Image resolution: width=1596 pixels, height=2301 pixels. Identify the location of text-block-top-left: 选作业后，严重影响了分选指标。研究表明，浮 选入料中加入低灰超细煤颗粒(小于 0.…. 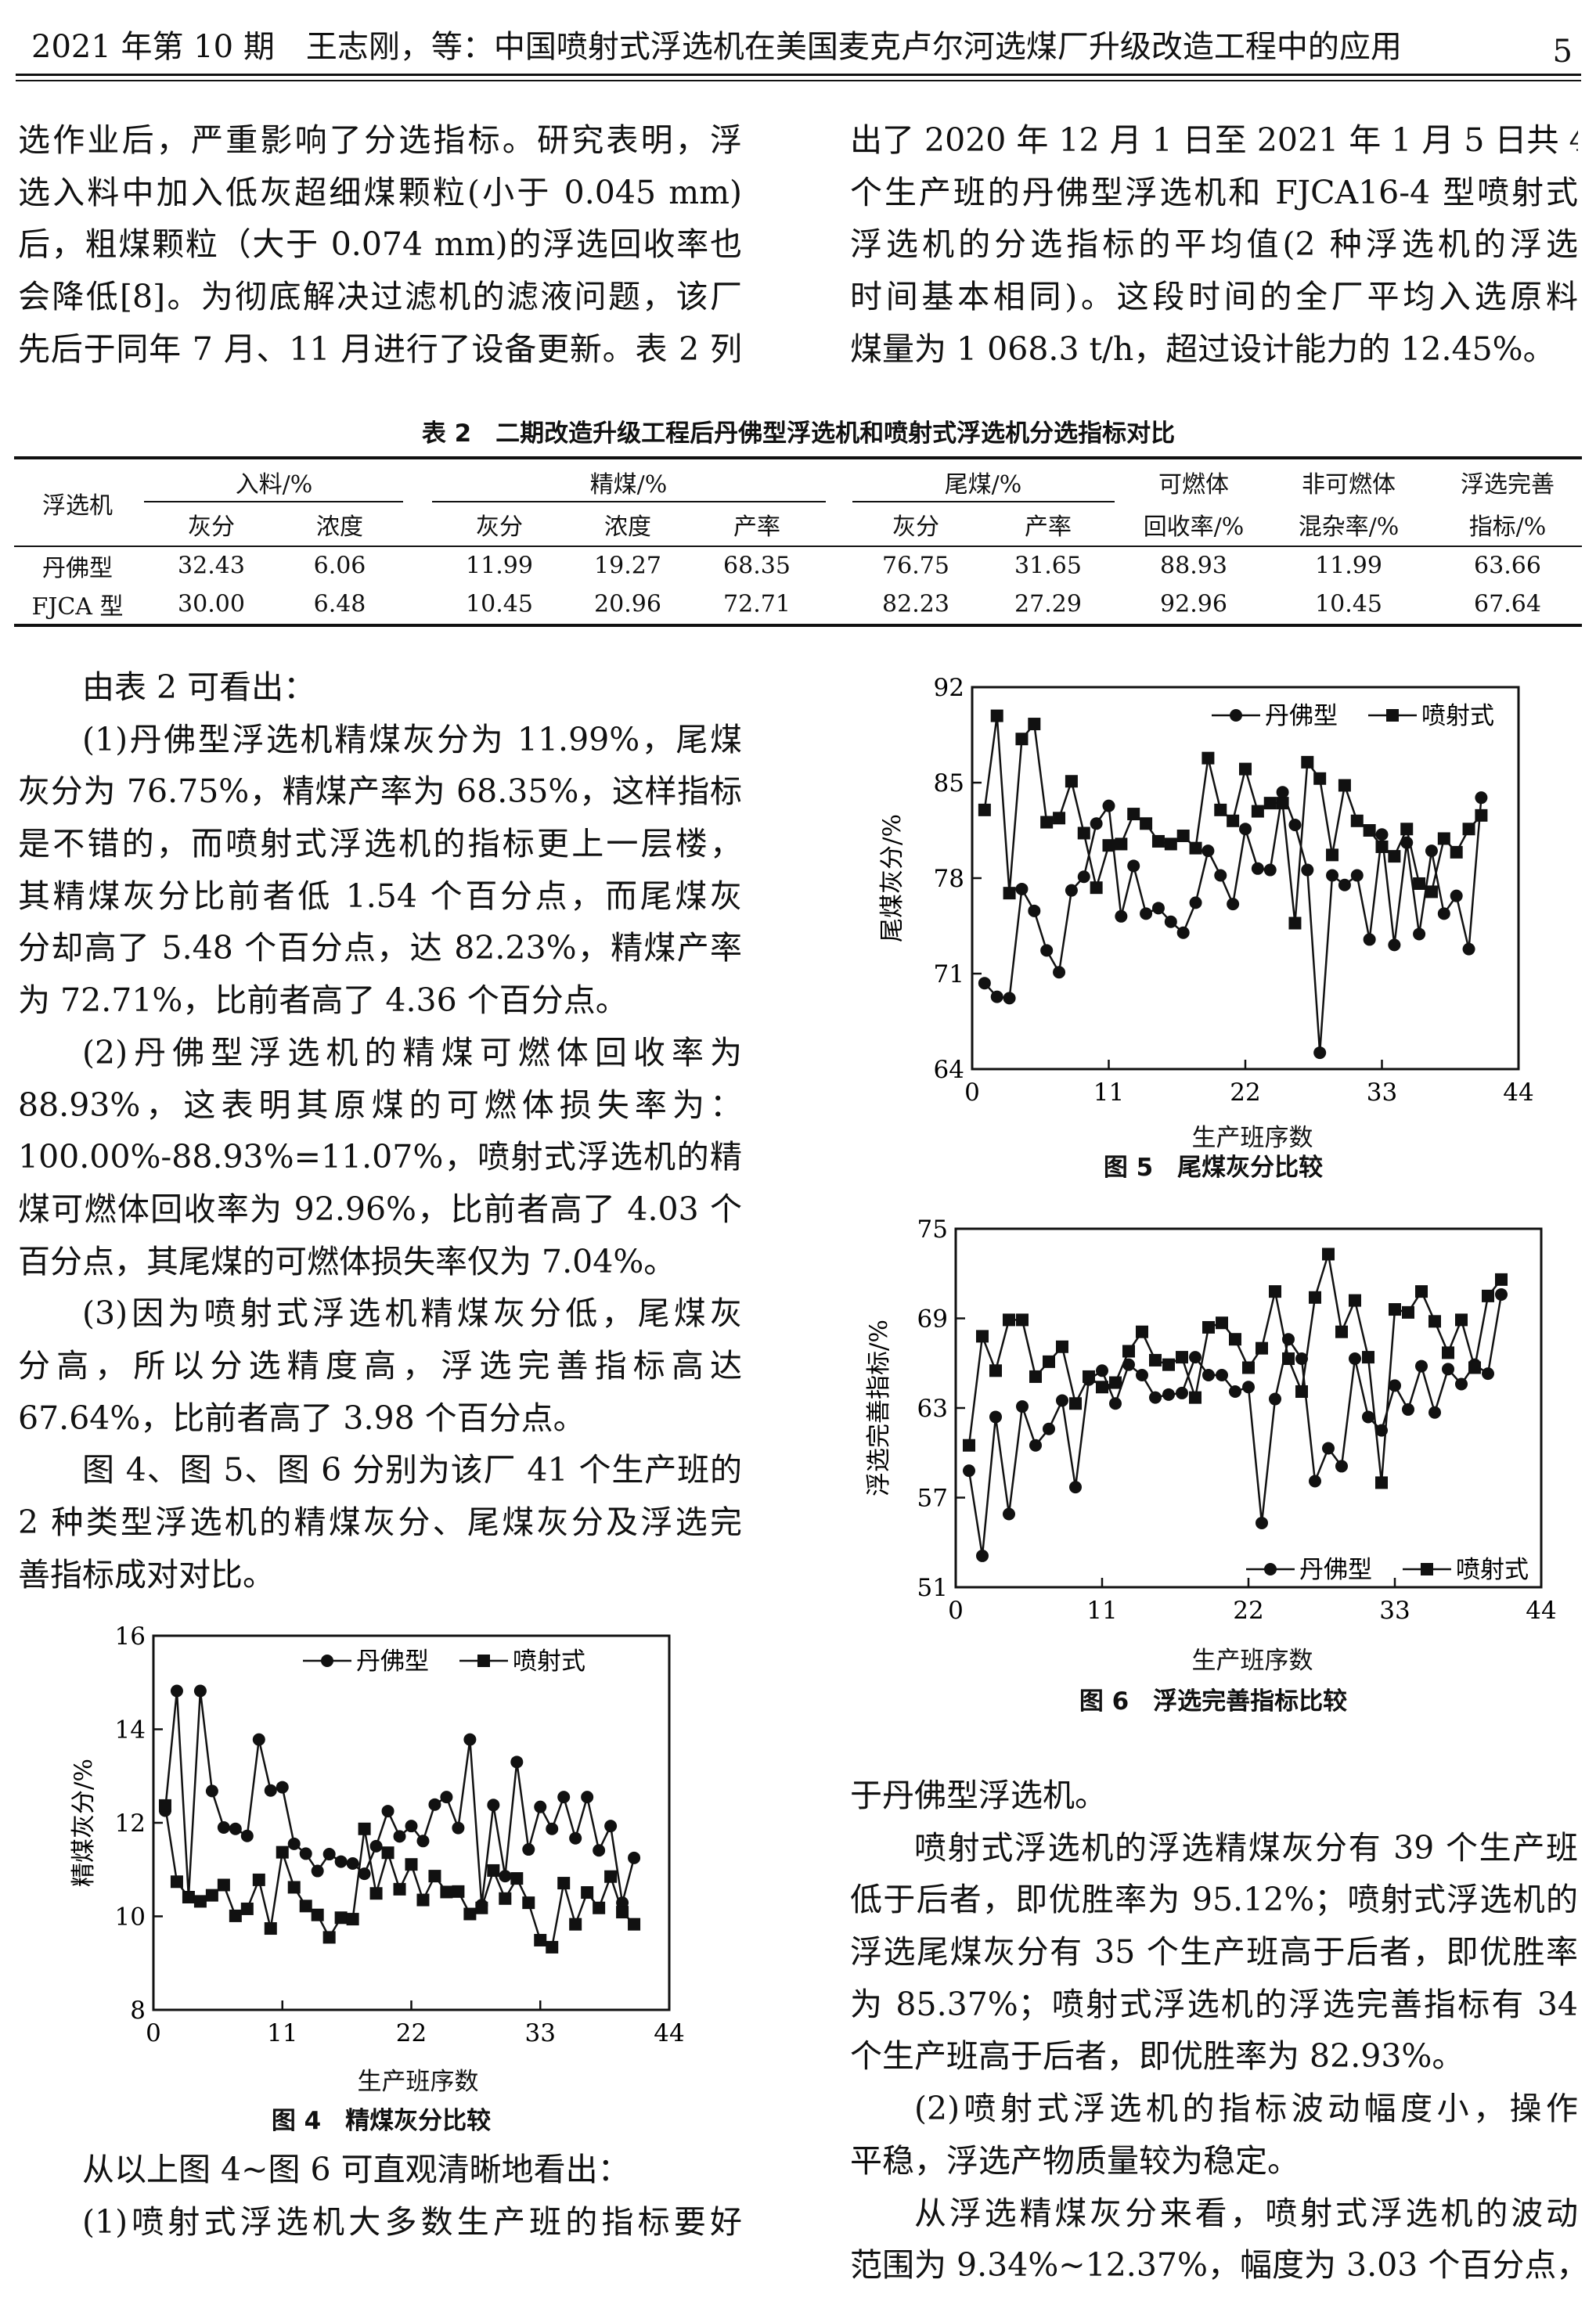
(380, 244).